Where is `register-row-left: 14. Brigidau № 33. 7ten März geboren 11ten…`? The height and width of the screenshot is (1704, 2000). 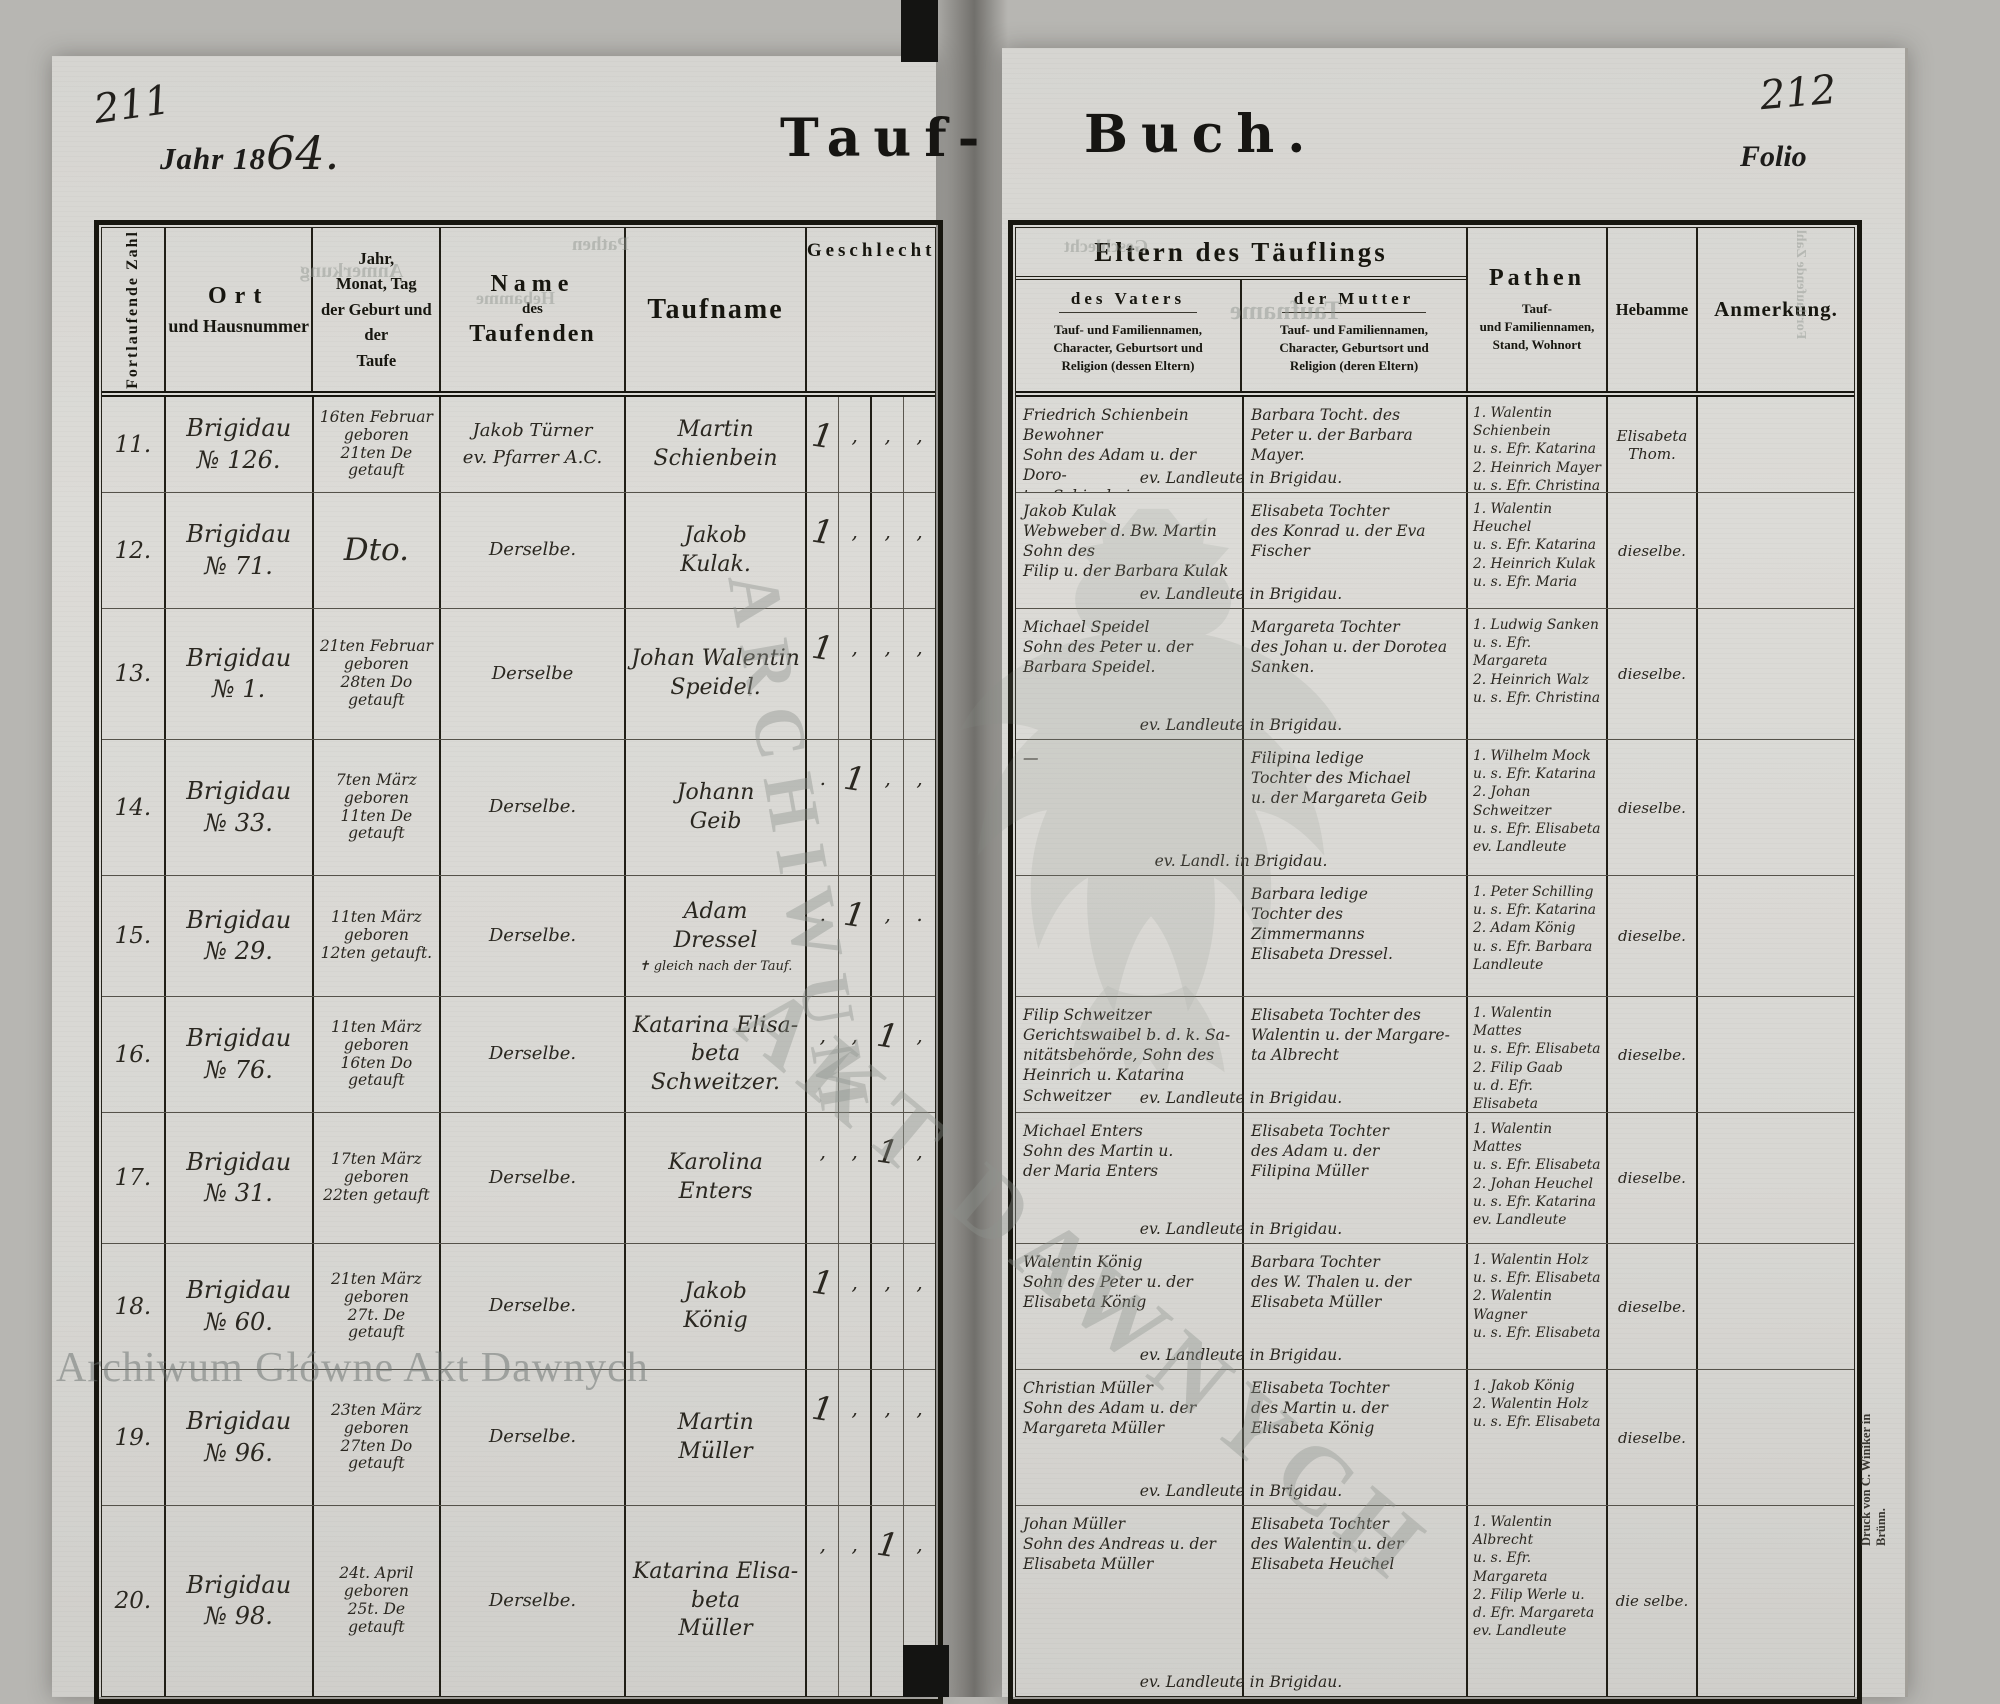
register-row-left: 14. Brigidau № 33. 7ten März geboren 11ten… is located at coordinates (518, 807).